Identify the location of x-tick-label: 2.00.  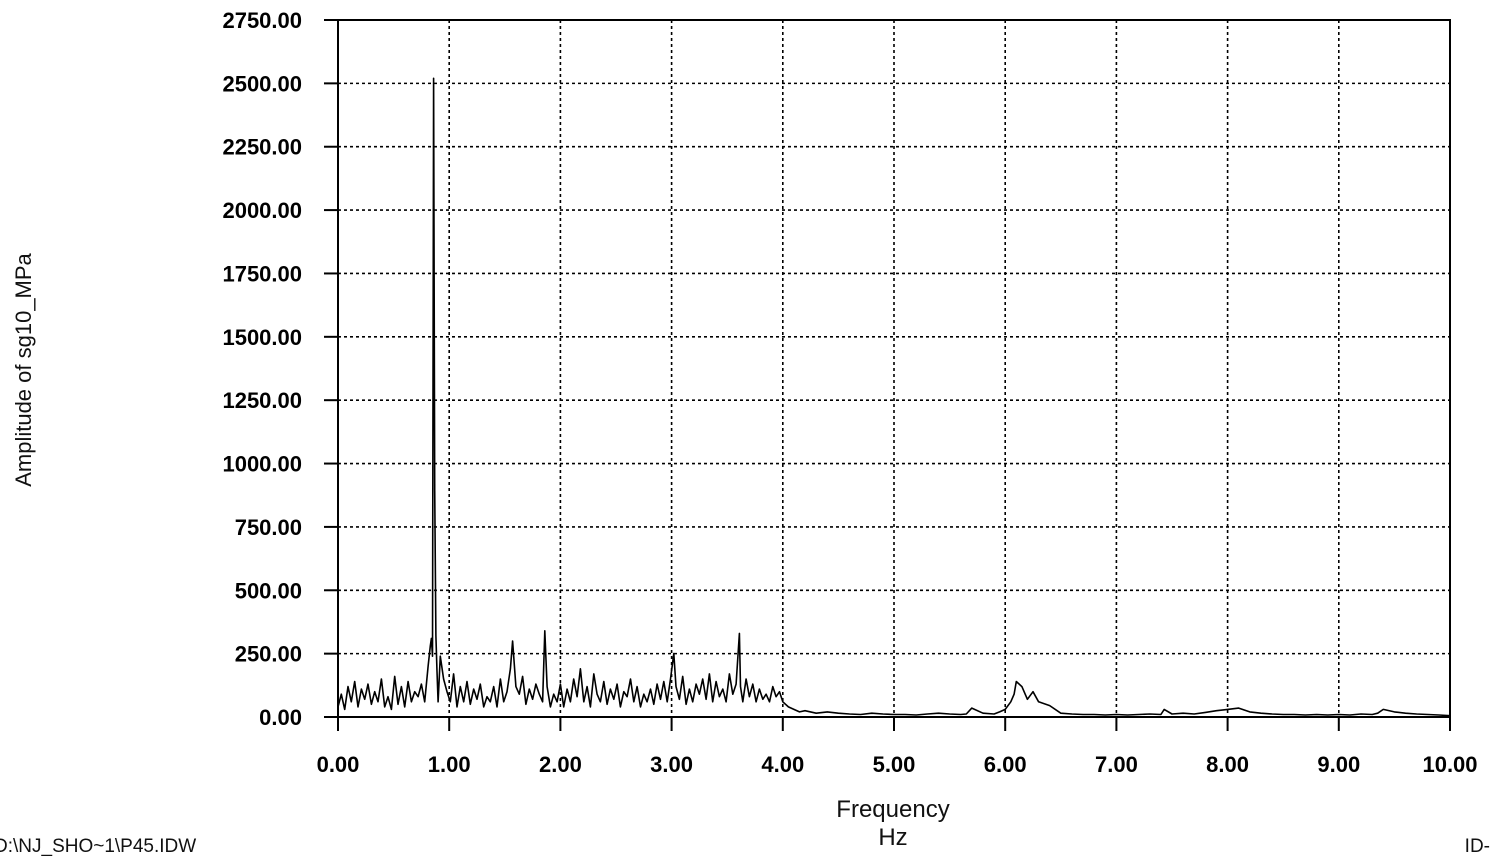
(560, 764).